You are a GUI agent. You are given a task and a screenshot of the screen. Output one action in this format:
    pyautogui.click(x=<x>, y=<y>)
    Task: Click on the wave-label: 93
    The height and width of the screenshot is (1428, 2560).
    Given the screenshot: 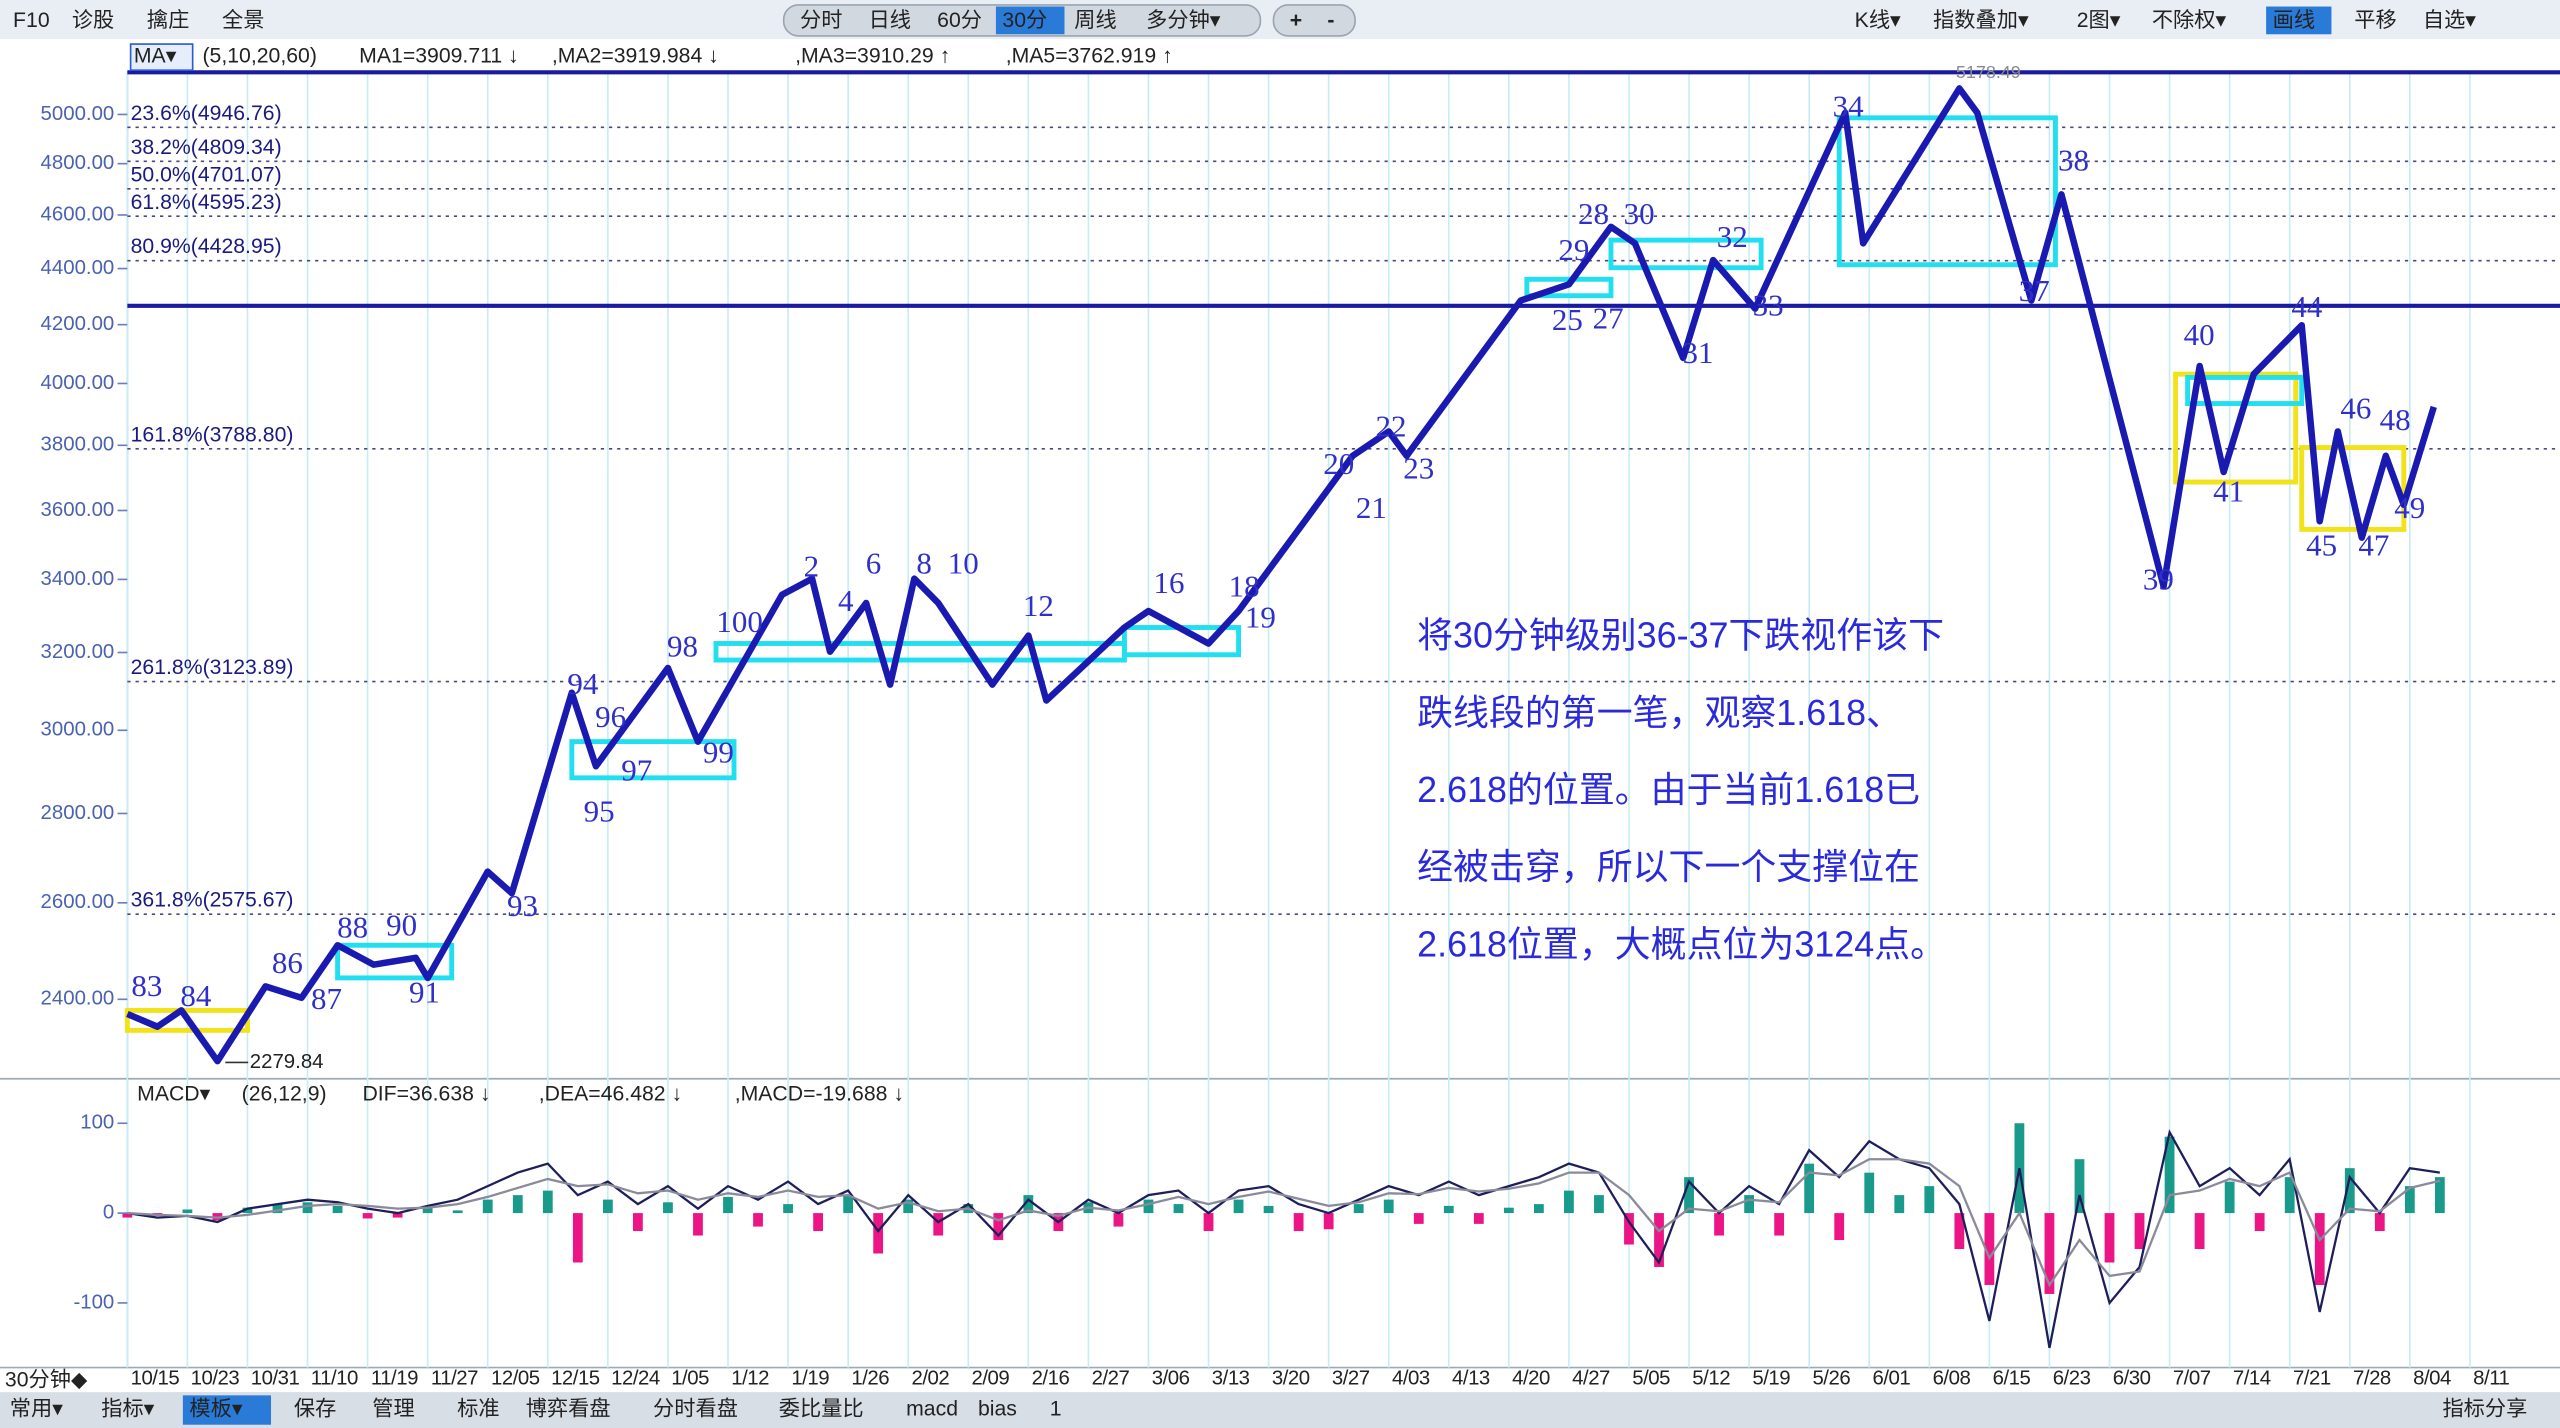 What is the action you would take?
    pyautogui.click(x=522, y=905)
    